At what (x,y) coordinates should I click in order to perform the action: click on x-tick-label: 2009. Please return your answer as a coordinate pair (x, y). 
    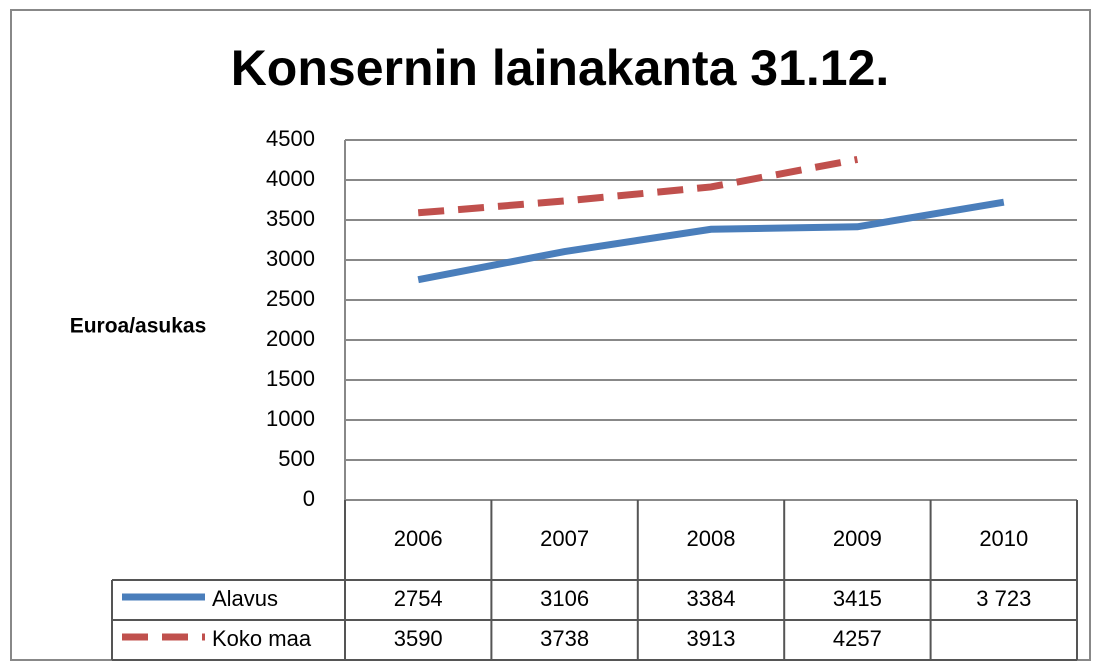
    Looking at the image, I should click on (857, 538).